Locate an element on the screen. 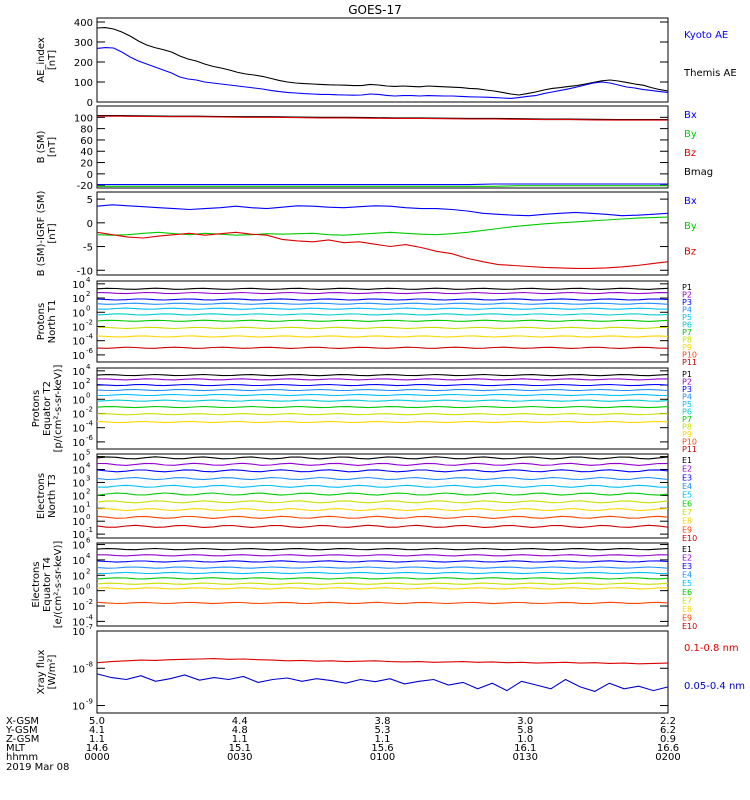 The height and width of the screenshot is (800, 750). x-tick-label: 14.6 is located at coordinates (97, 748).